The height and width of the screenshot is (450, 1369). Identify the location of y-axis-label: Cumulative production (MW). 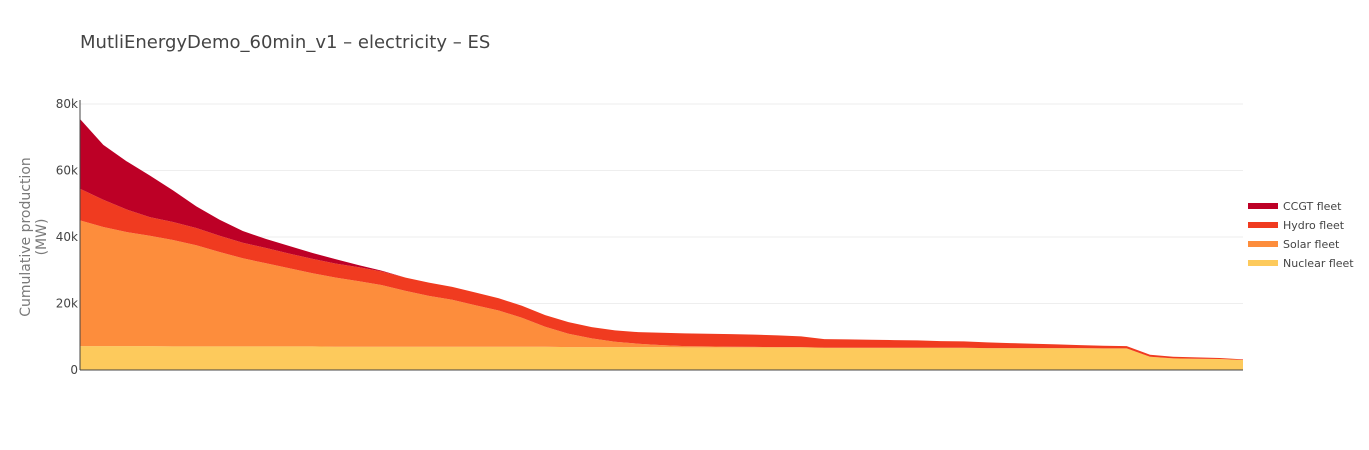
(34, 237).